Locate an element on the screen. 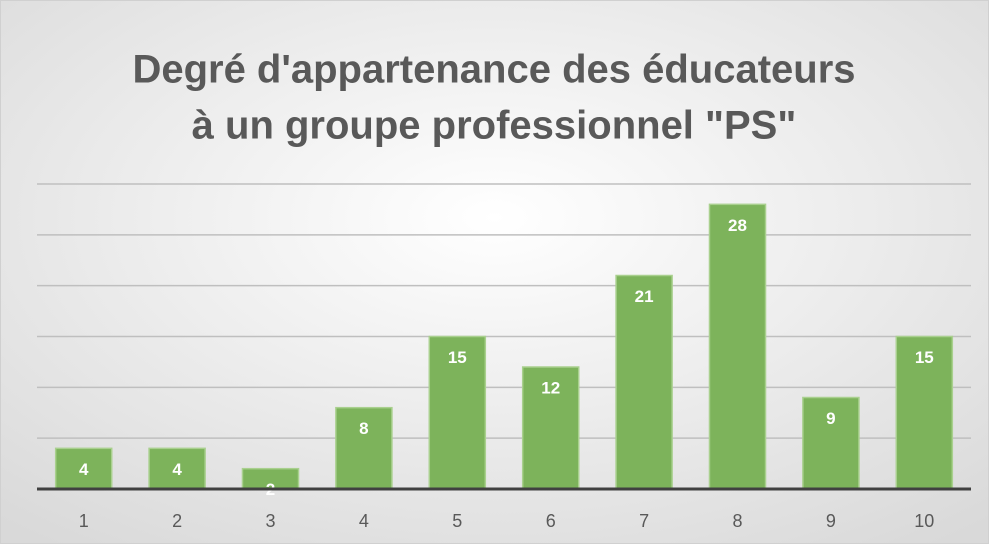 The image size is (989, 544). x-tick-label: 4 is located at coordinates (364, 521).